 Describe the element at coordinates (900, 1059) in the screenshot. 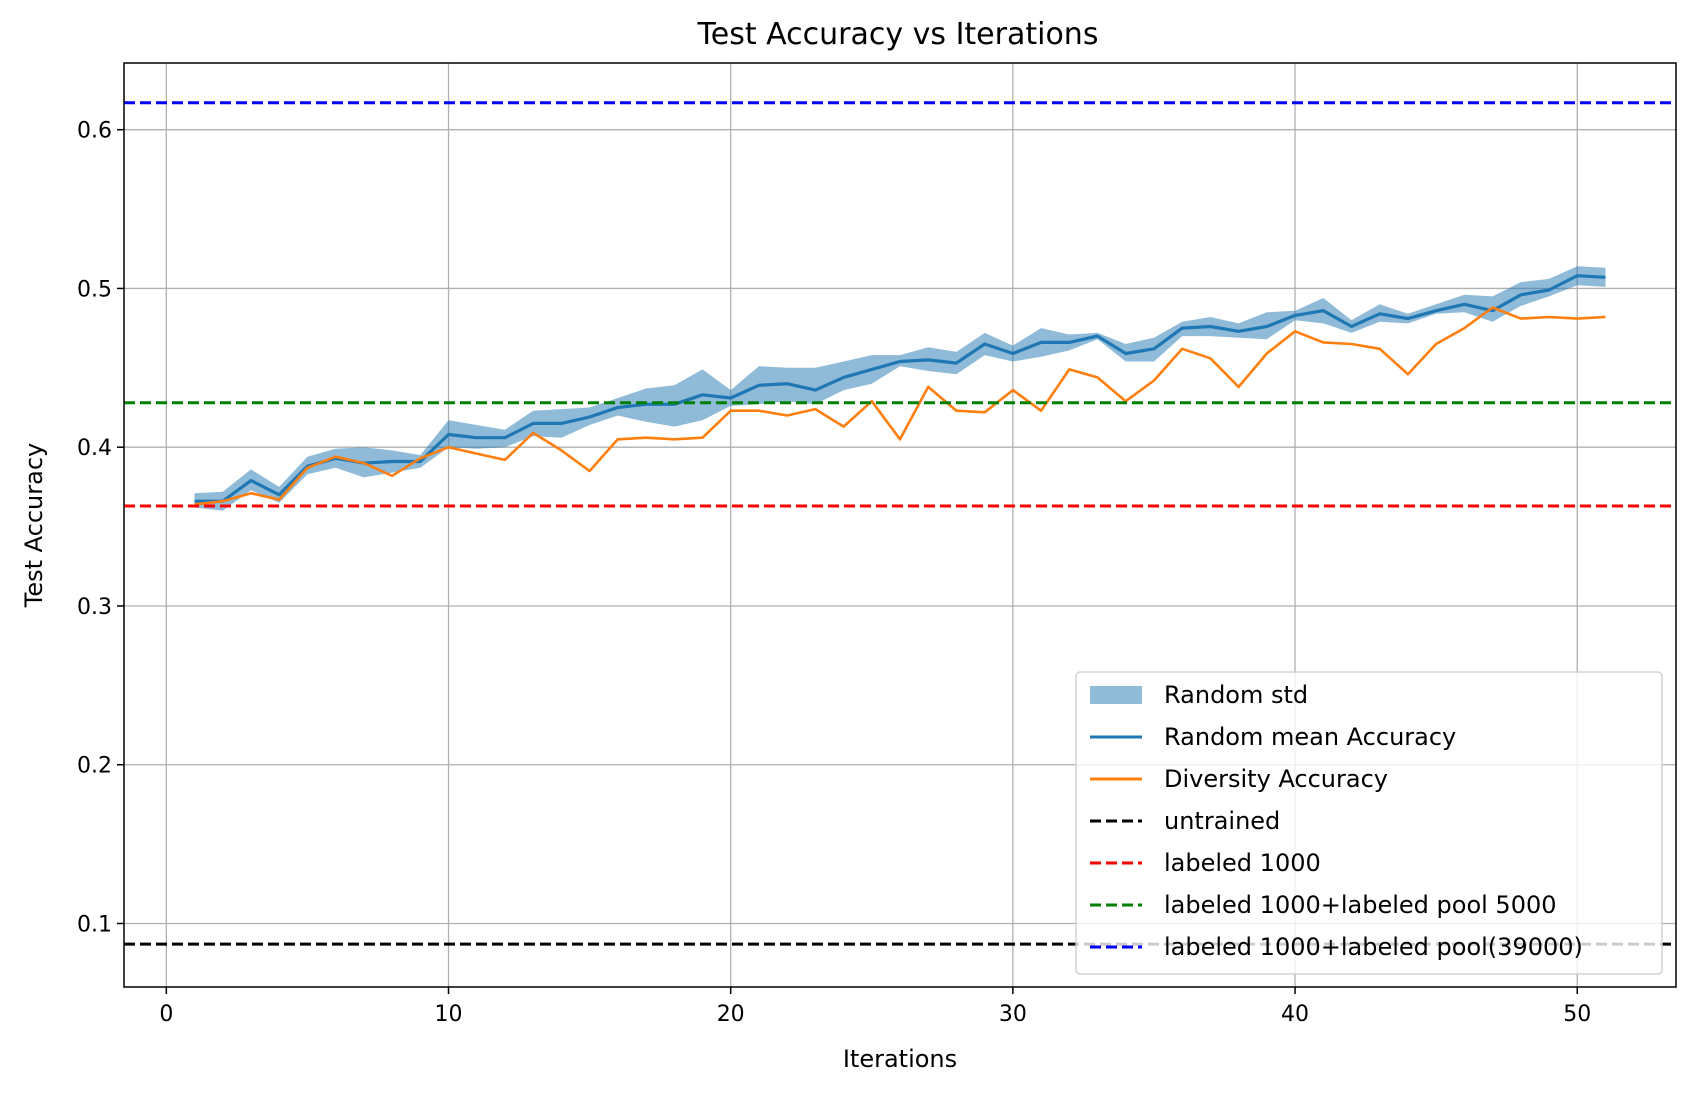

I see `x-axis-label: Iterations` at that location.